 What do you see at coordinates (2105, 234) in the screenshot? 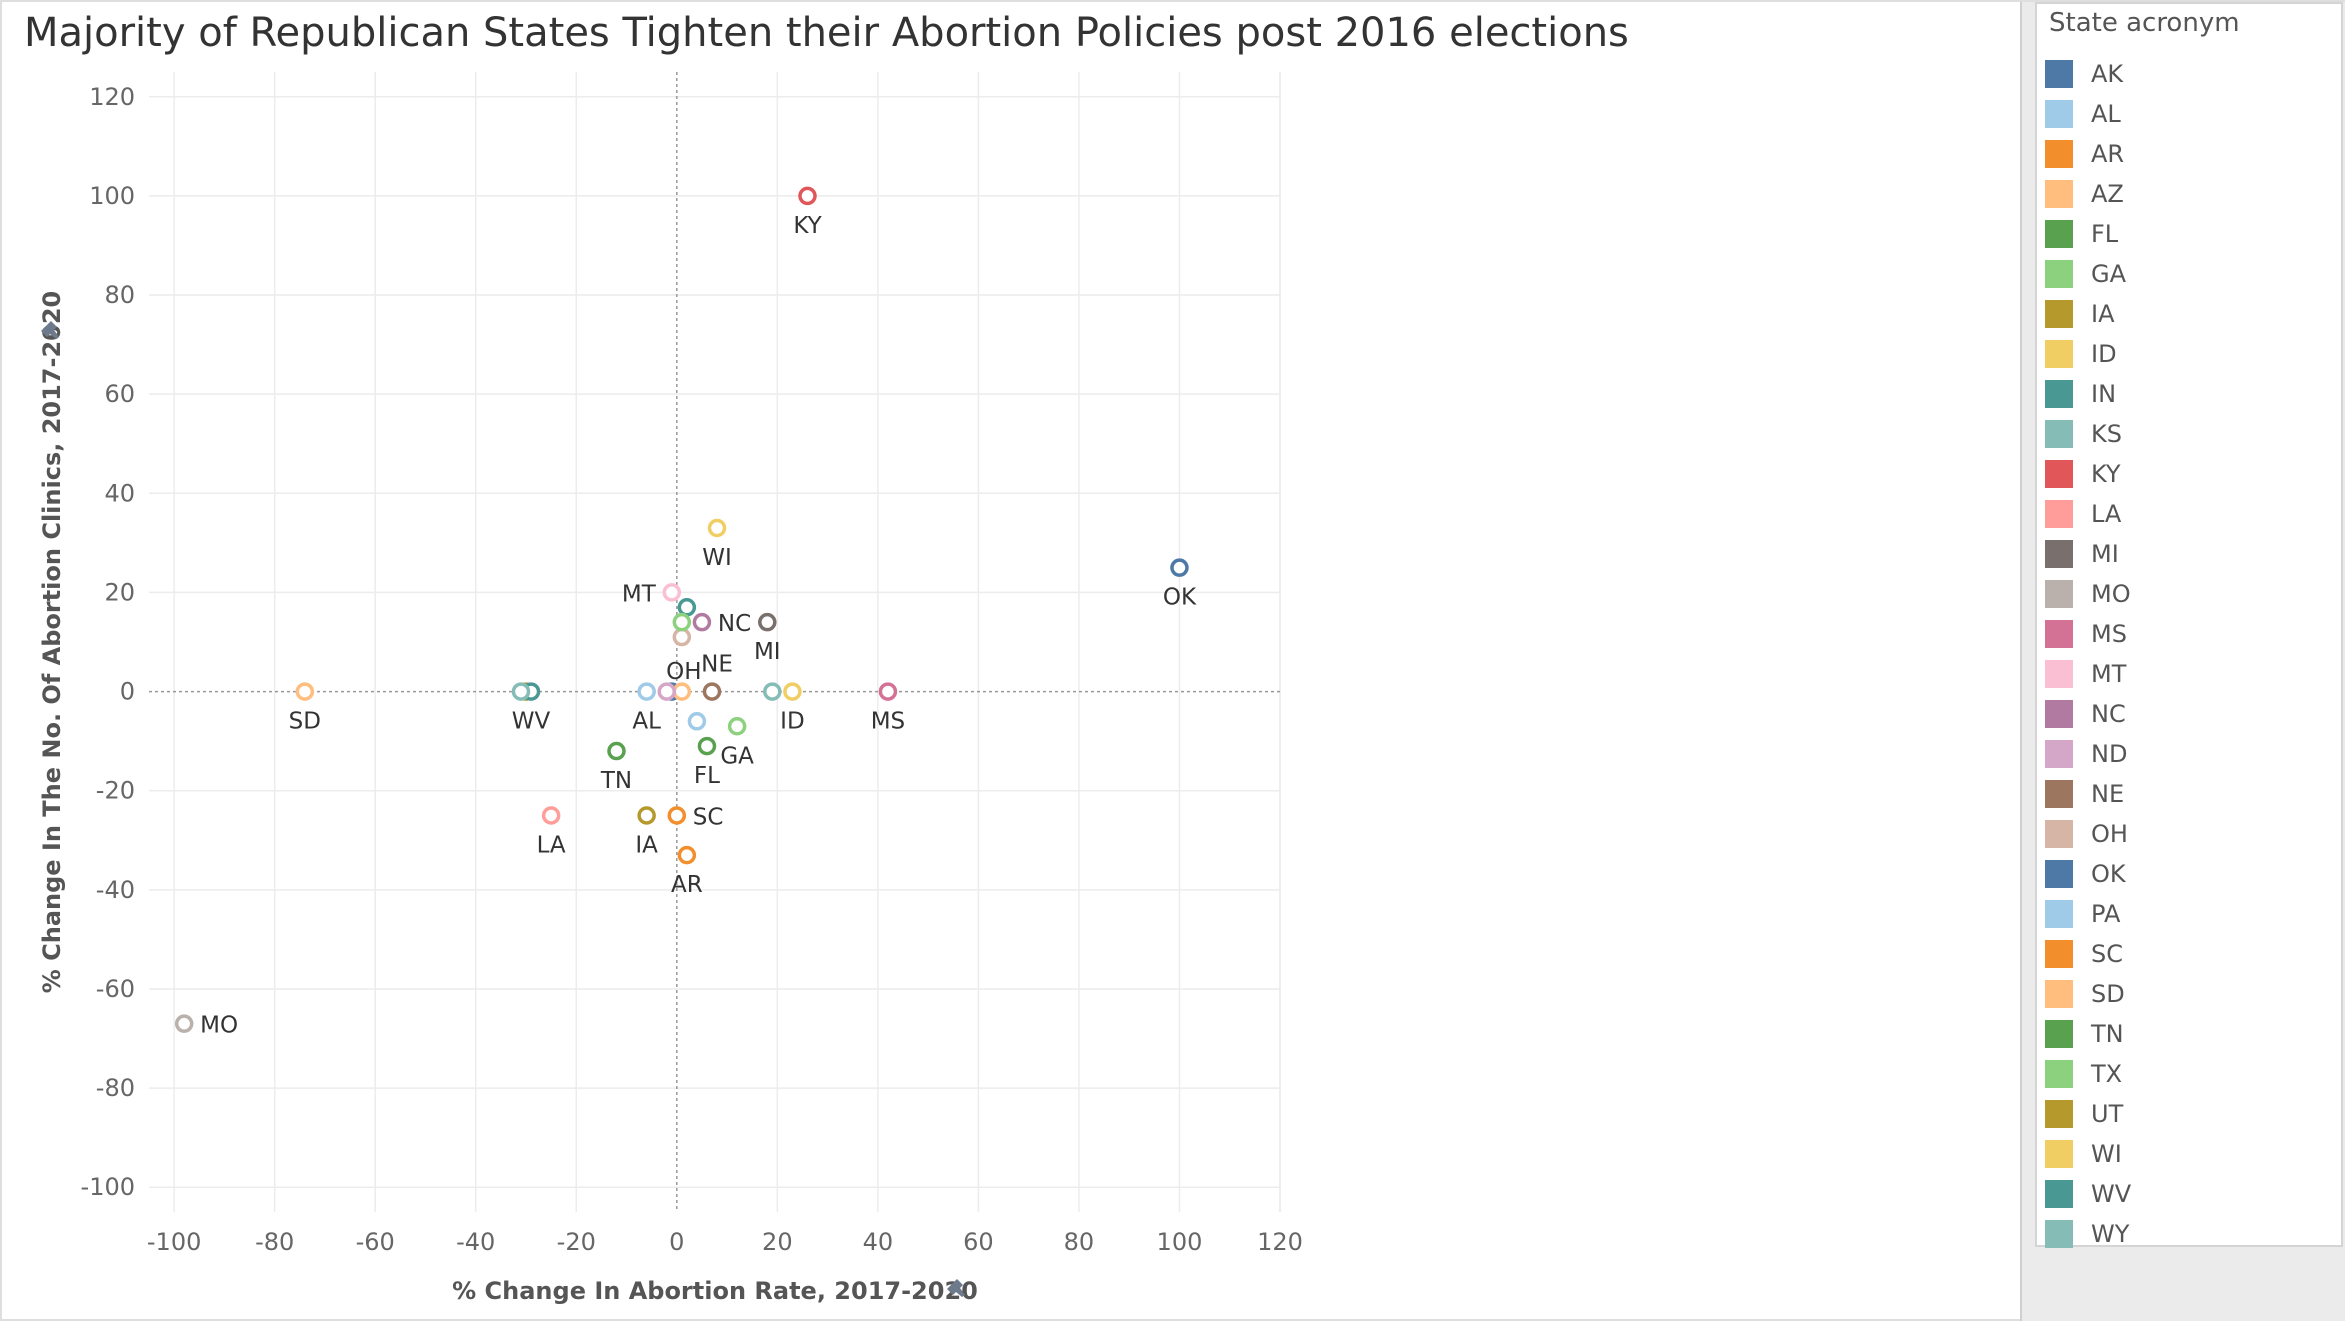
I see `legend-label: FL` at bounding box center [2105, 234].